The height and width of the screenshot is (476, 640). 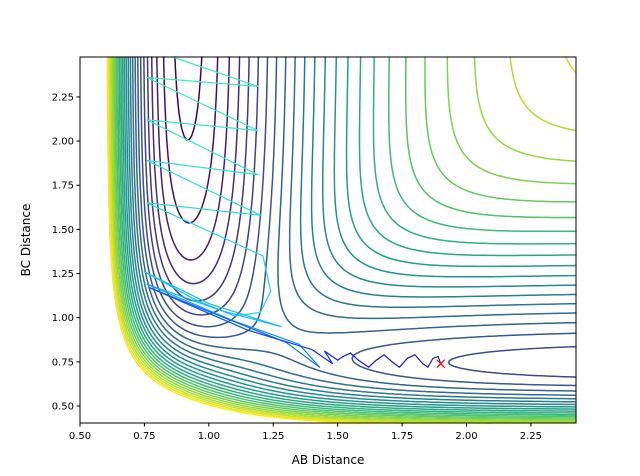 What do you see at coordinates (80, 436) in the screenshot?
I see `x-tick-label: 0.50` at bounding box center [80, 436].